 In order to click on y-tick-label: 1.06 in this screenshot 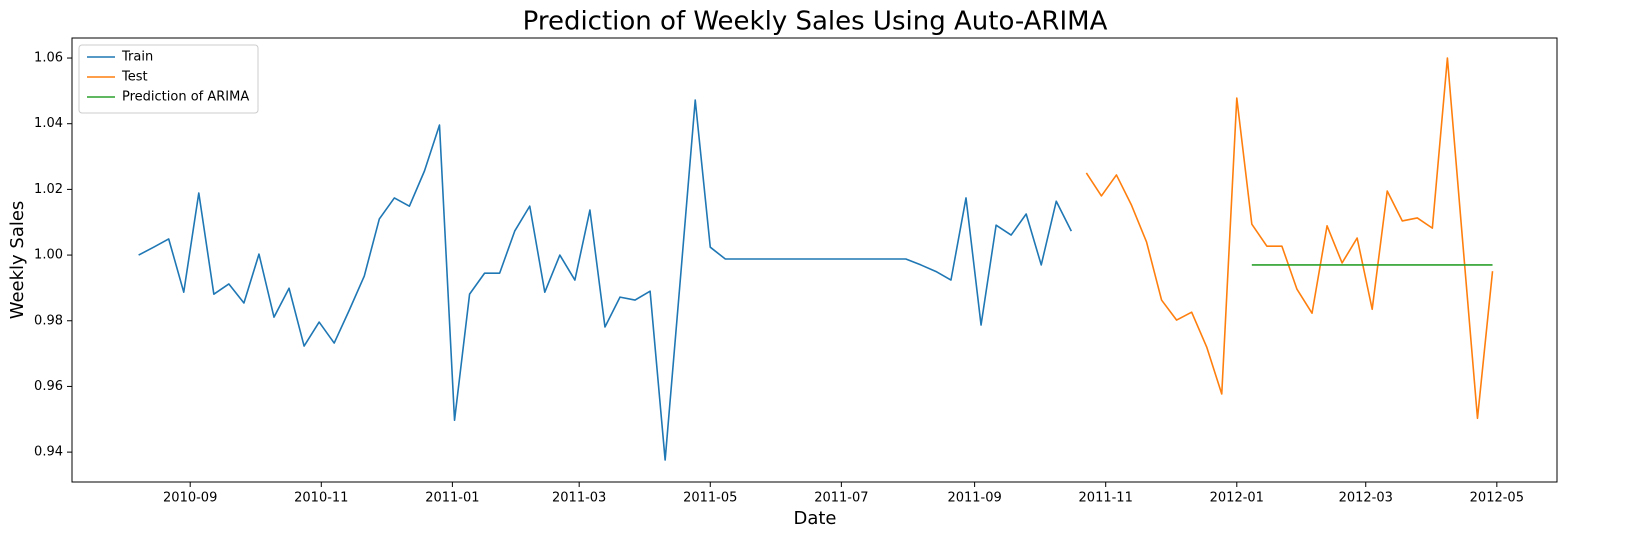, I will do `click(48, 58)`.